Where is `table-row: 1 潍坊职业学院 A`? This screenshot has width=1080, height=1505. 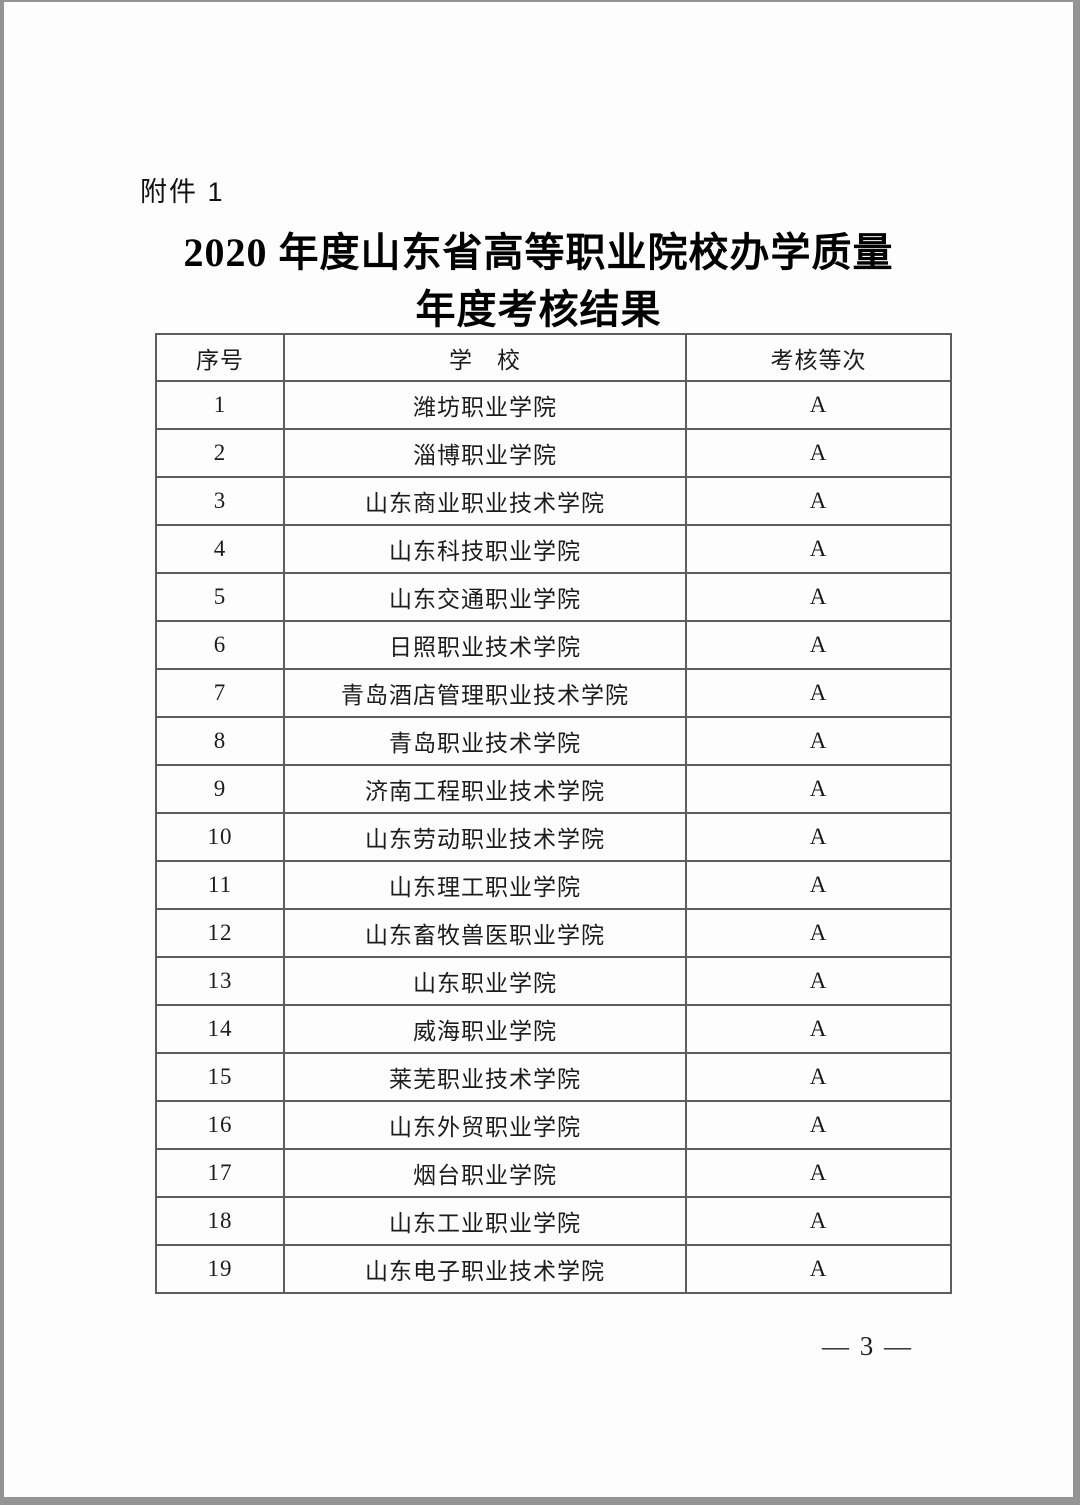
table-row: 1 潍坊职业学院 A is located at coordinates (553, 405).